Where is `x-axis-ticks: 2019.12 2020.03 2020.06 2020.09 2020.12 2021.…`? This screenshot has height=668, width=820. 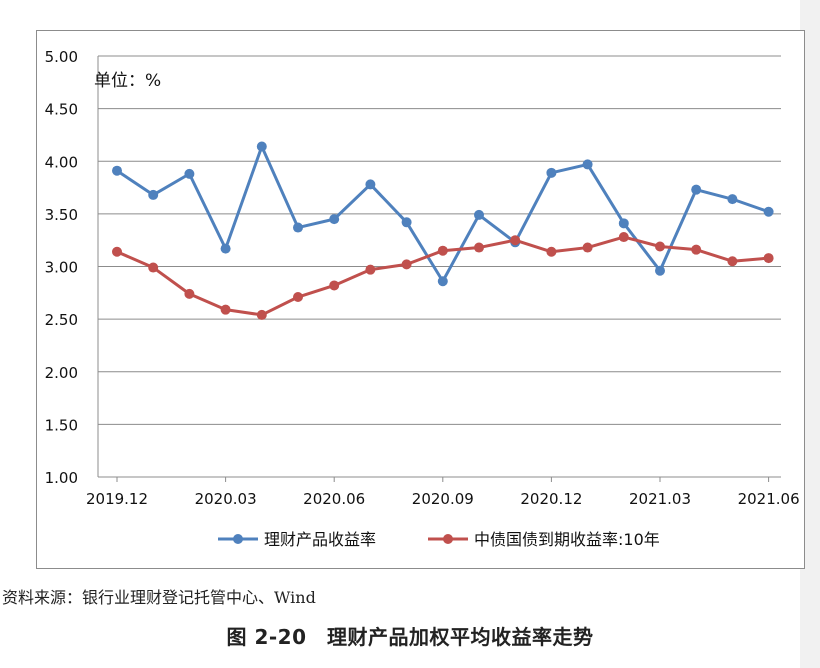
x-axis-ticks: 2019.12 2020.03 2020.06 2020.09 2020.12 2021.… is located at coordinates (443, 492).